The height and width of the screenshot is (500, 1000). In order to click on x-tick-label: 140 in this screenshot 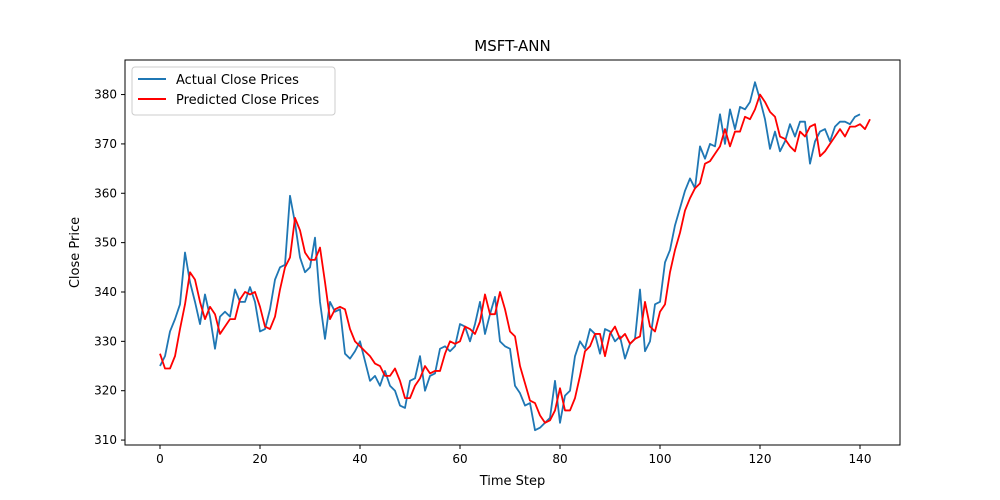, I will do `click(860, 459)`.